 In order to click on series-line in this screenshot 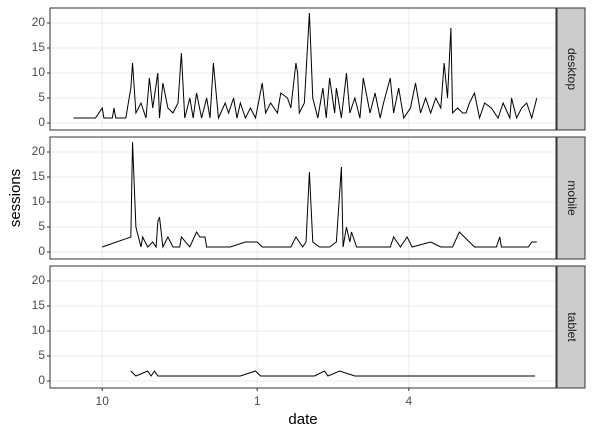, I will do `click(333, 373)`.